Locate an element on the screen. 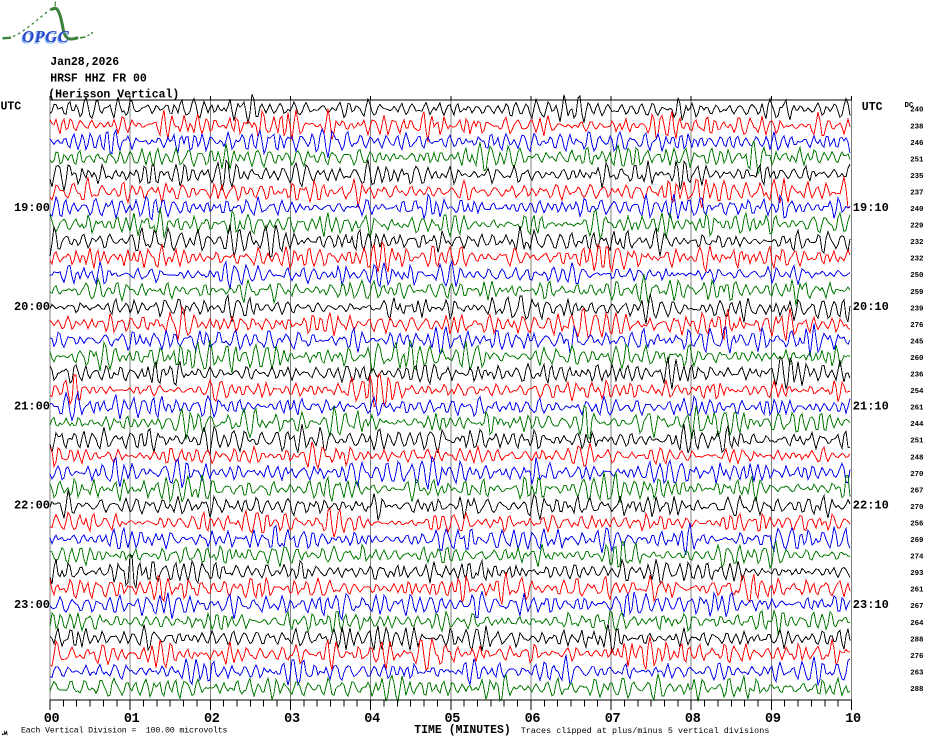  svg-text: 248 is located at coordinates (917, 458).